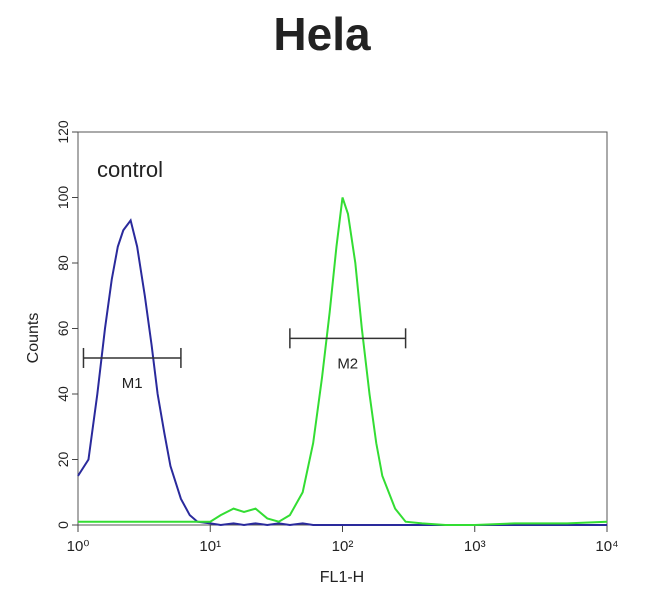 The width and height of the screenshot is (650, 595). What do you see at coordinates (63, 394) in the screenshot?
I see `y-tick-label: 40` at bounding box center [63, 394].